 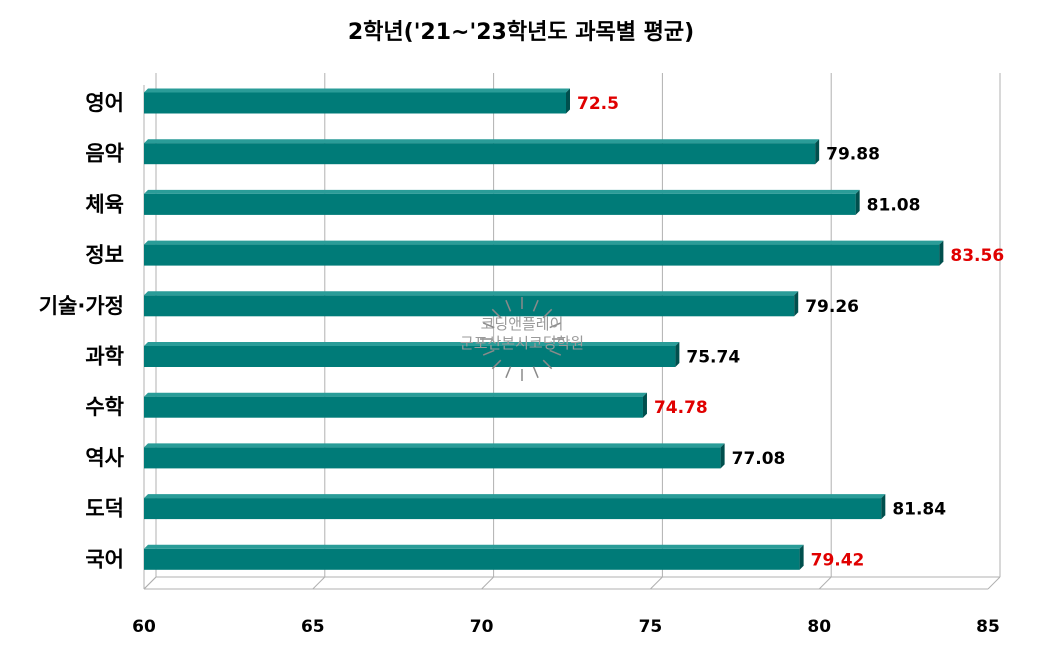 I want to click on category-label: 영어, so click(x=104, y=103).